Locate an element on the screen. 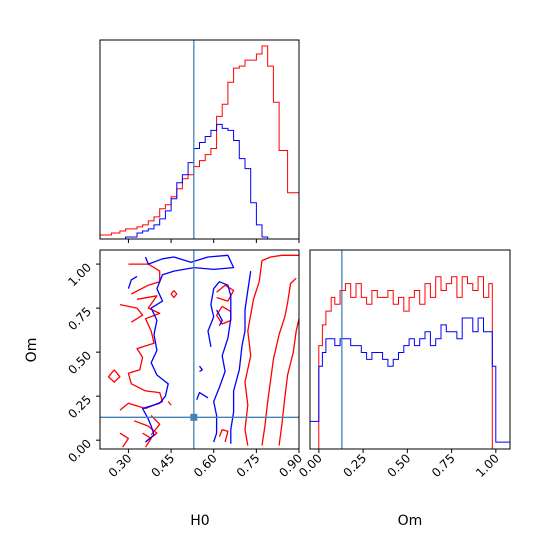  h0-histogram-frame is located at coordinates (199, 139).